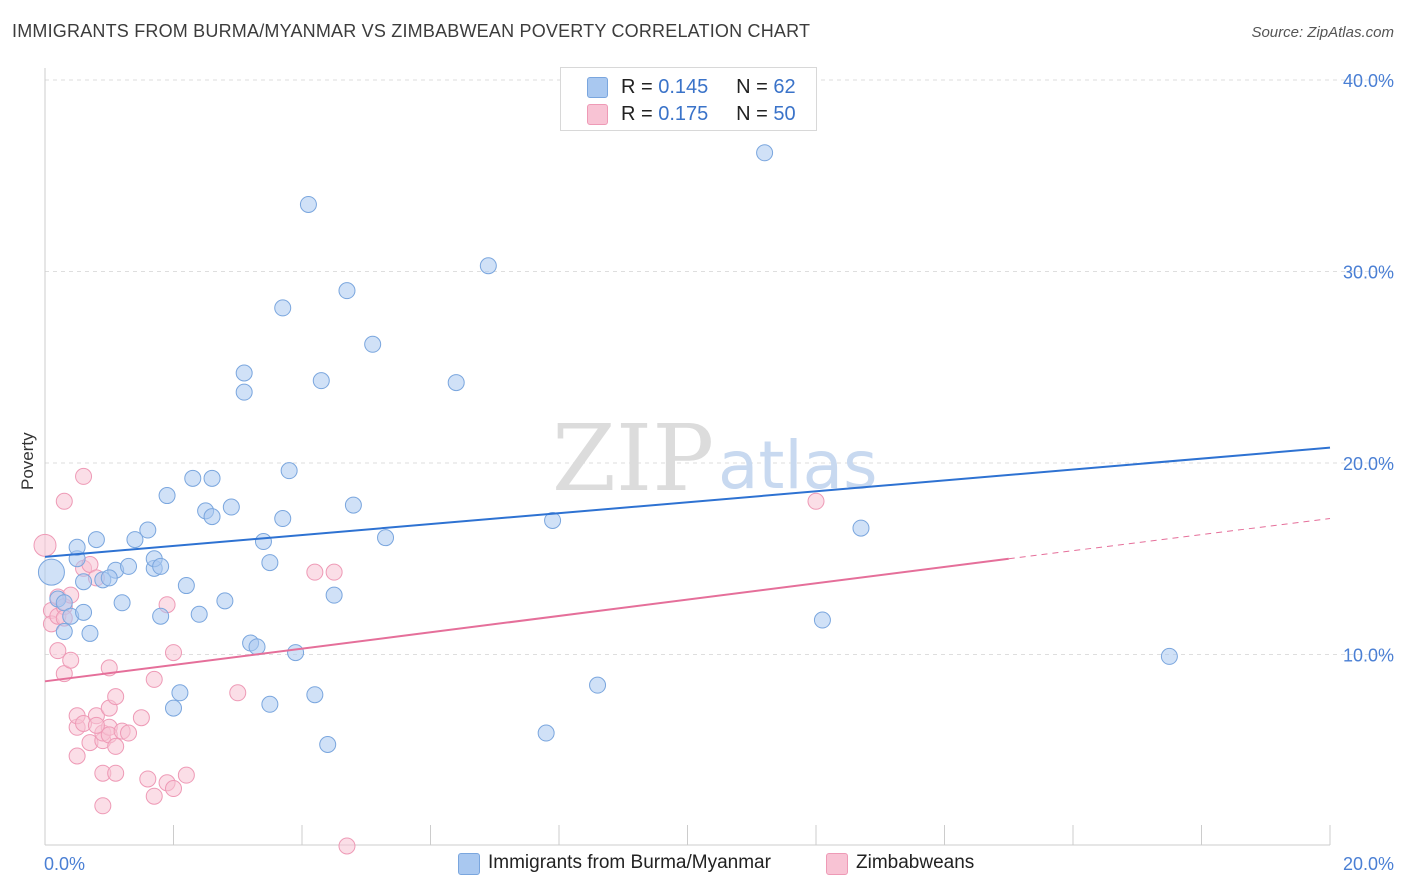 The height and width of the screenshot is (892, 1406). Describe the element at coordinates (915, 862) in the screenshot. I see `bottom-legend-label-zimbabweans: Zimbabweans` at that location.